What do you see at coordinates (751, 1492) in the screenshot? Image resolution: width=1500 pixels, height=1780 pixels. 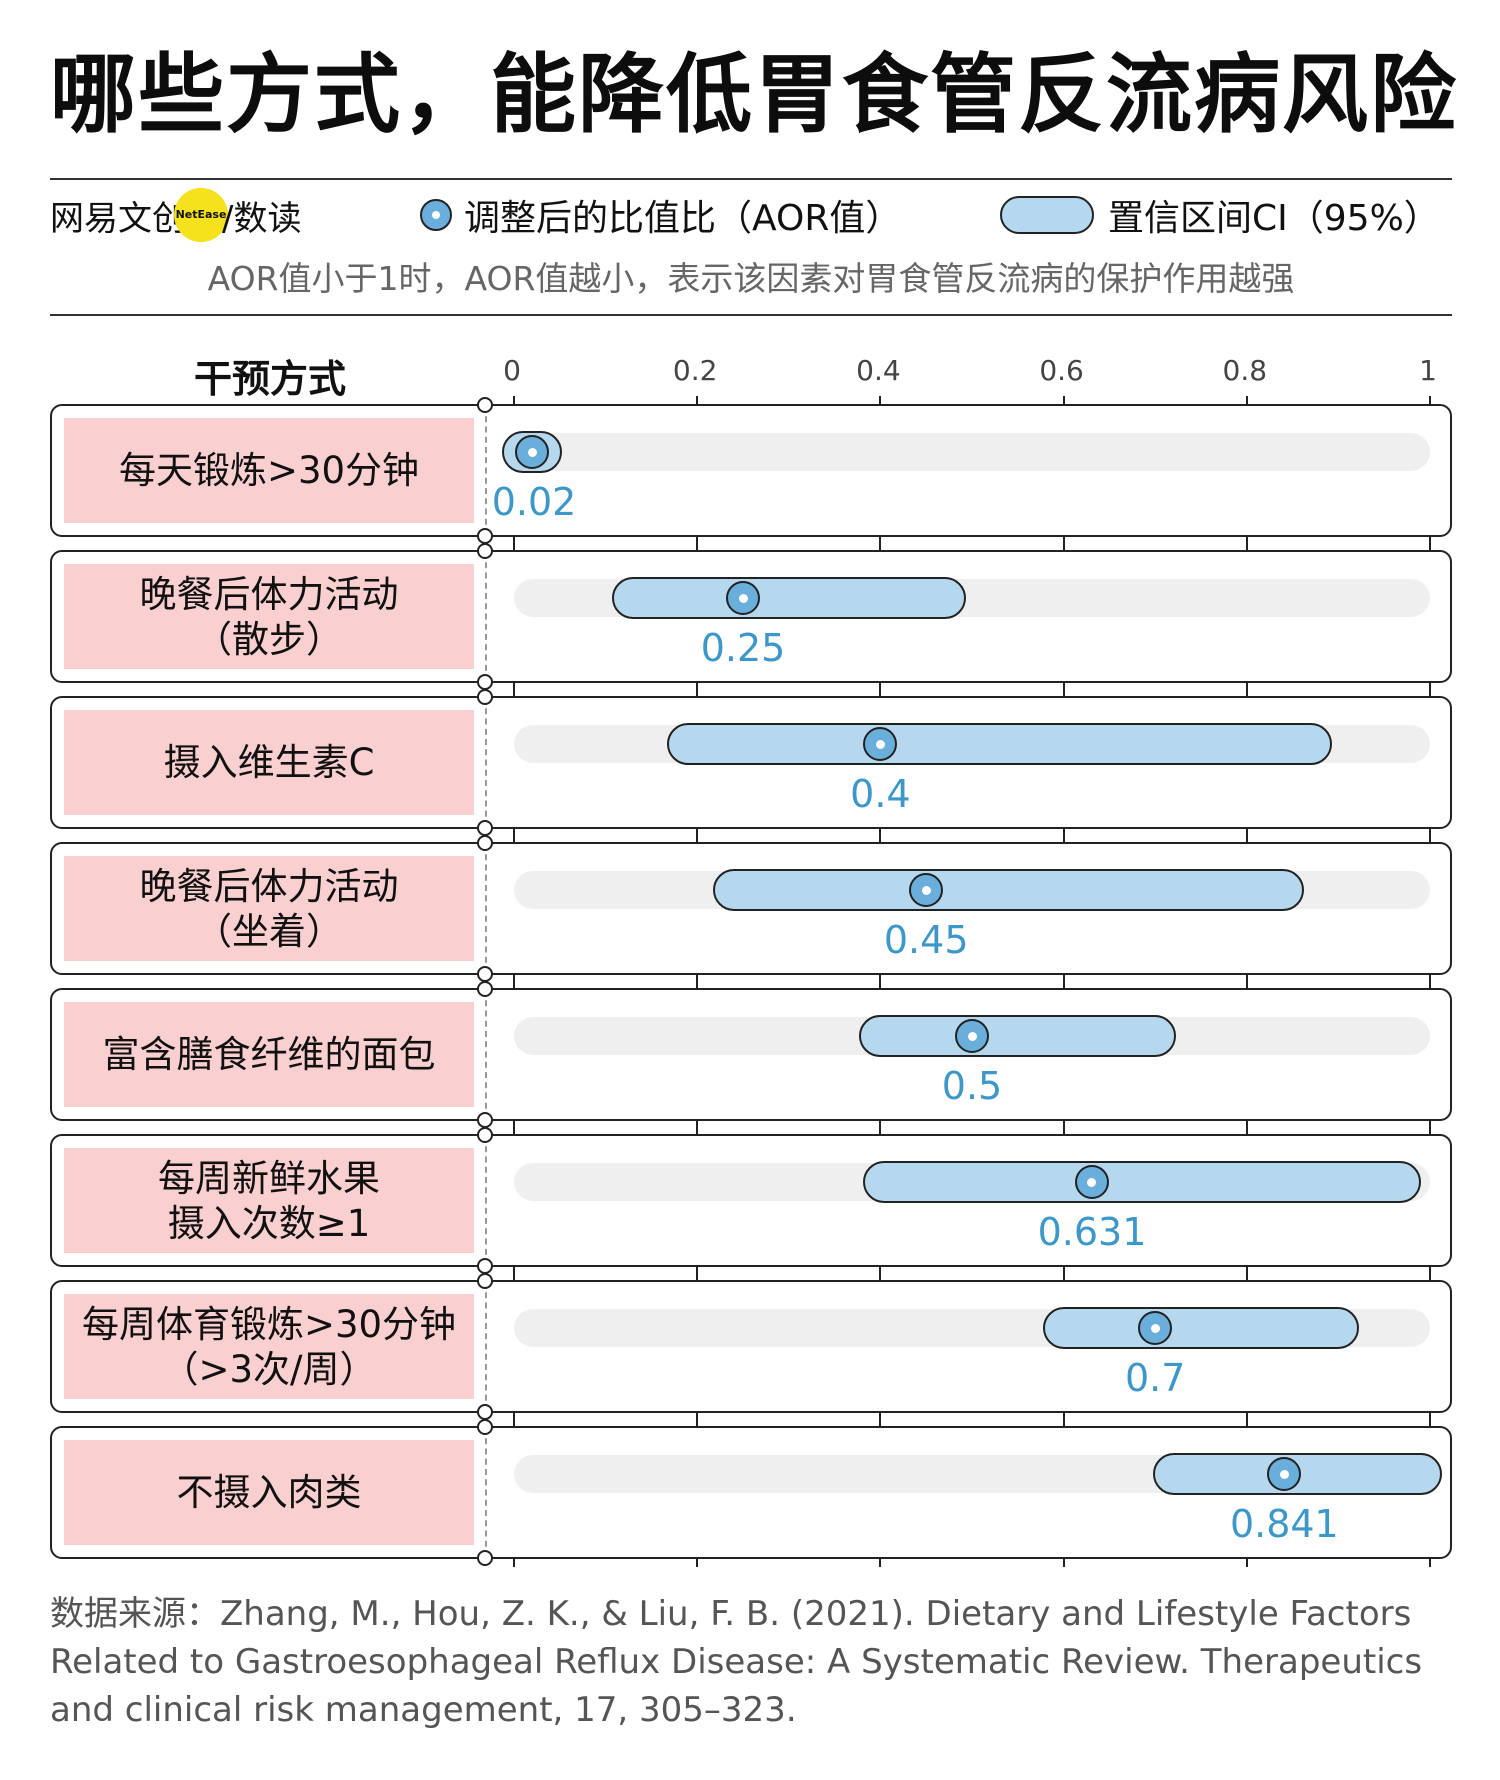 I see `forest-row: 不摄入肉类 0.841` at bounding box center [751, 1492].